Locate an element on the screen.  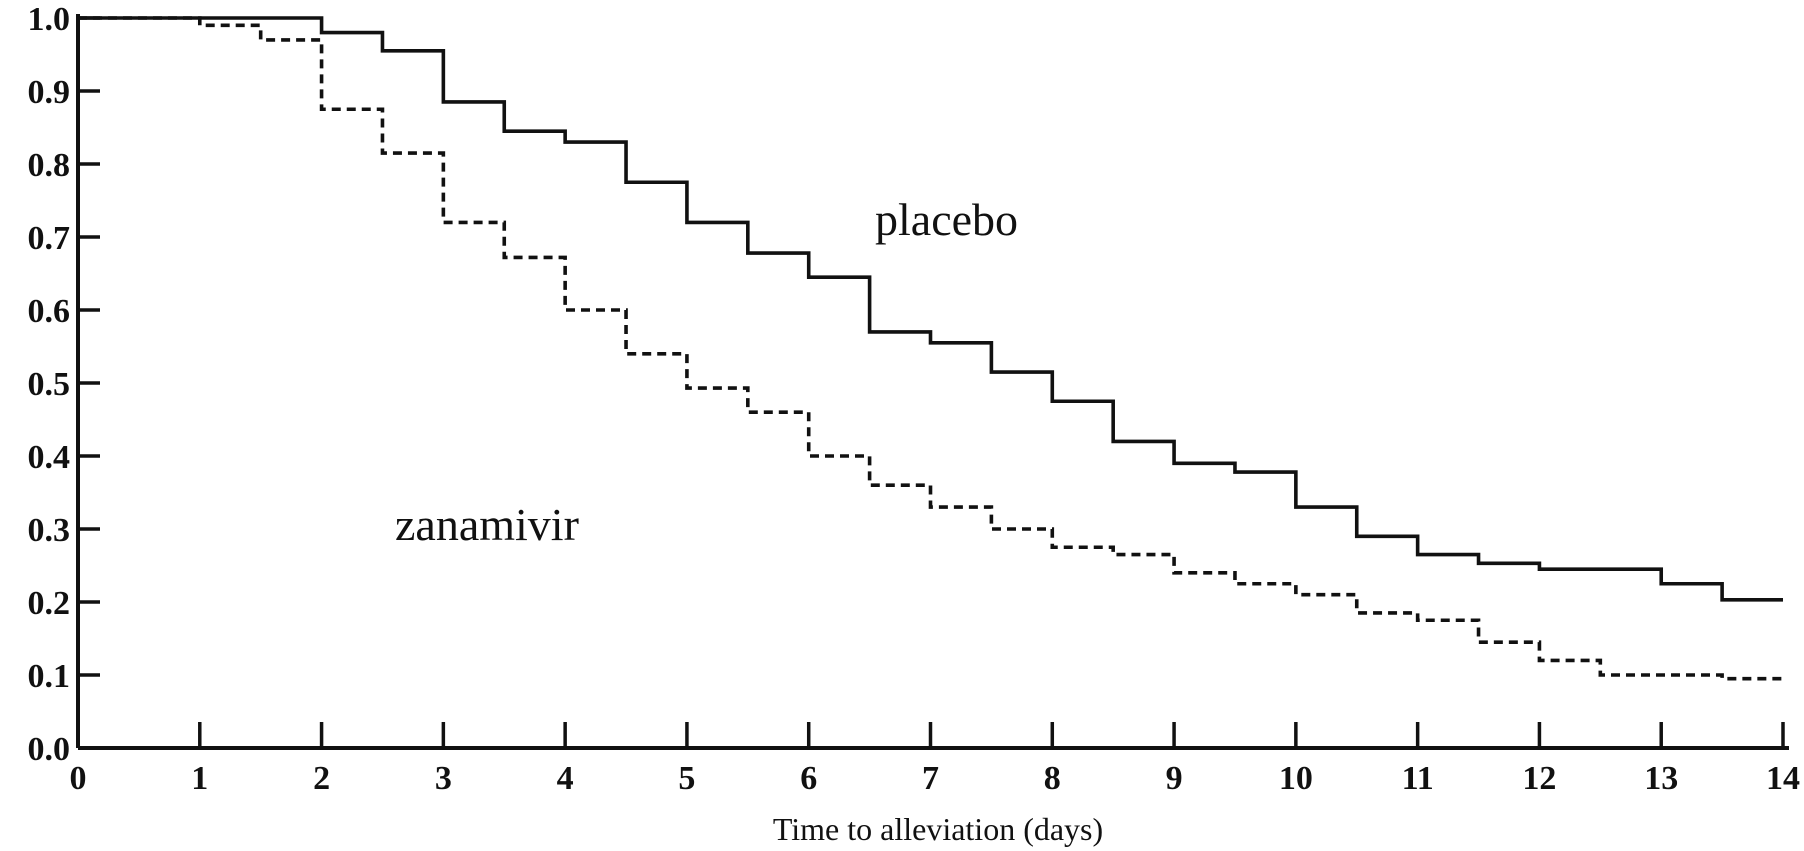
y-tick-label: 0.1 is located at coordinates (49, 676).